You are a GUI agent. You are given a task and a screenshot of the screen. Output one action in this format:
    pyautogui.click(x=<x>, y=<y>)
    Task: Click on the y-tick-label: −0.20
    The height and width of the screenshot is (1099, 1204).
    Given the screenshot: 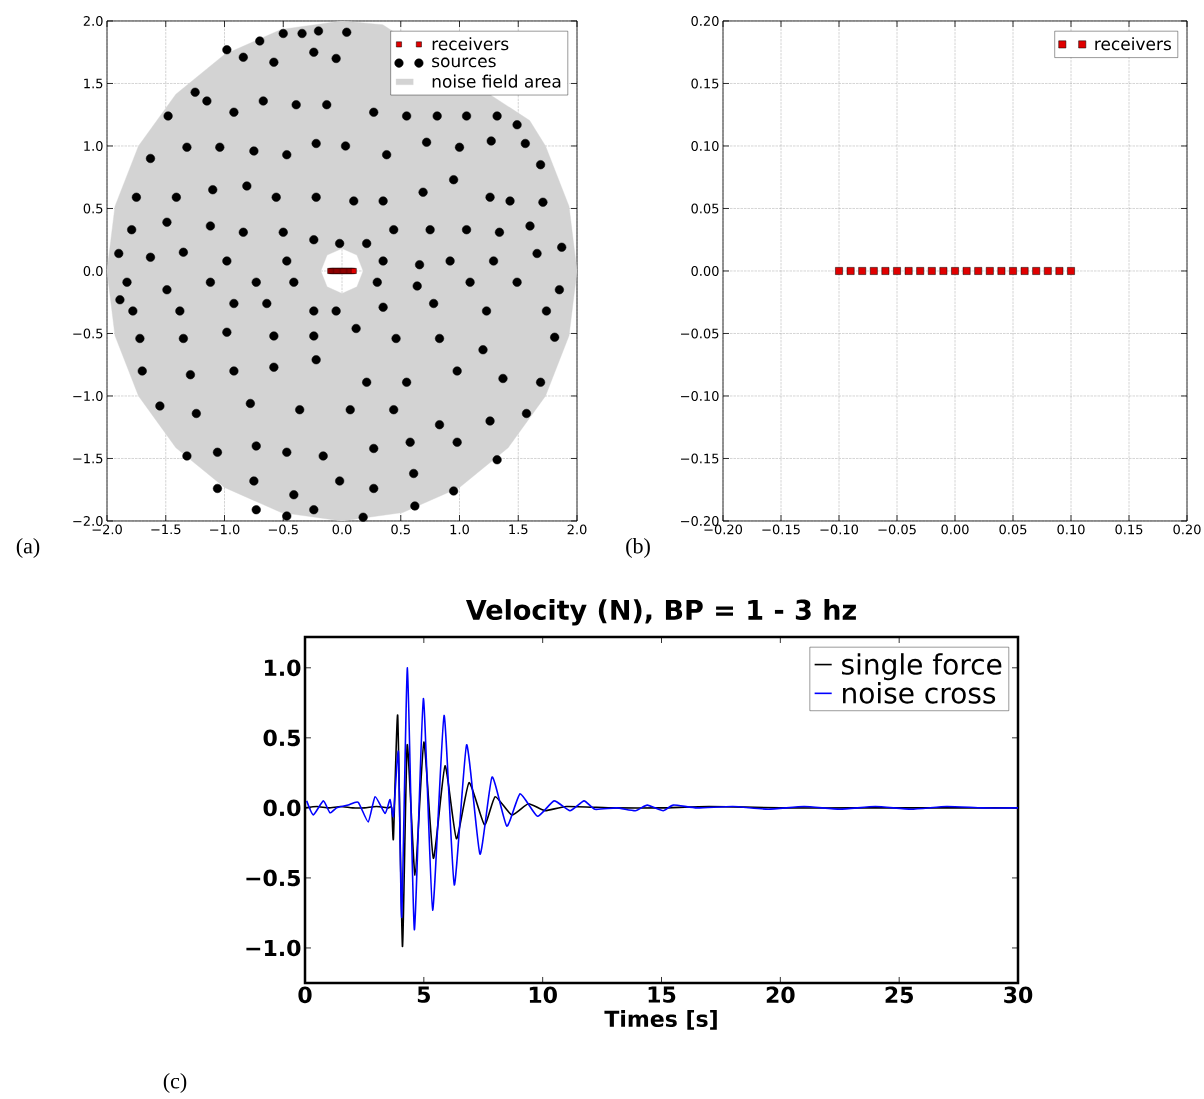 What is the action you would take?
    pyautogui.click(x=700, y=521)
    